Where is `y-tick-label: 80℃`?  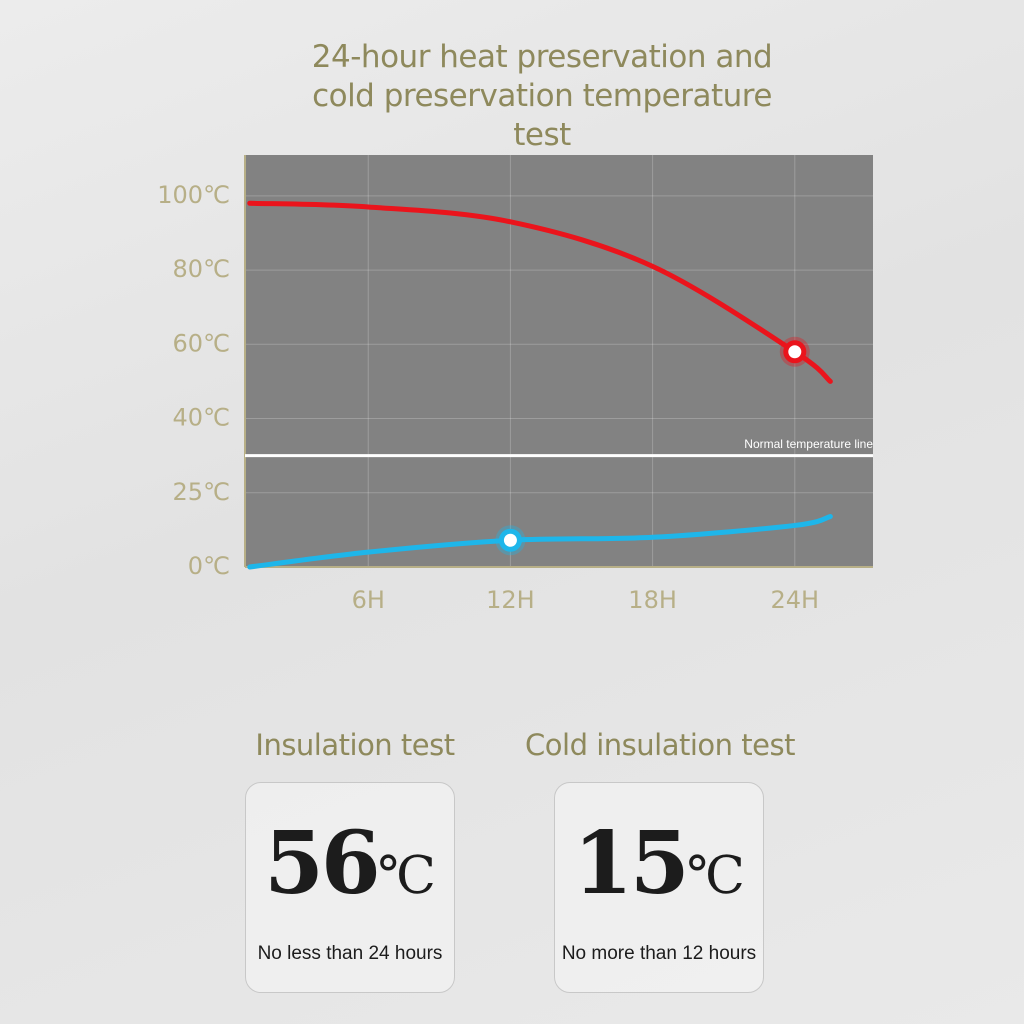
y-tick-label: 80℃ is located at coordinates (202, 269).